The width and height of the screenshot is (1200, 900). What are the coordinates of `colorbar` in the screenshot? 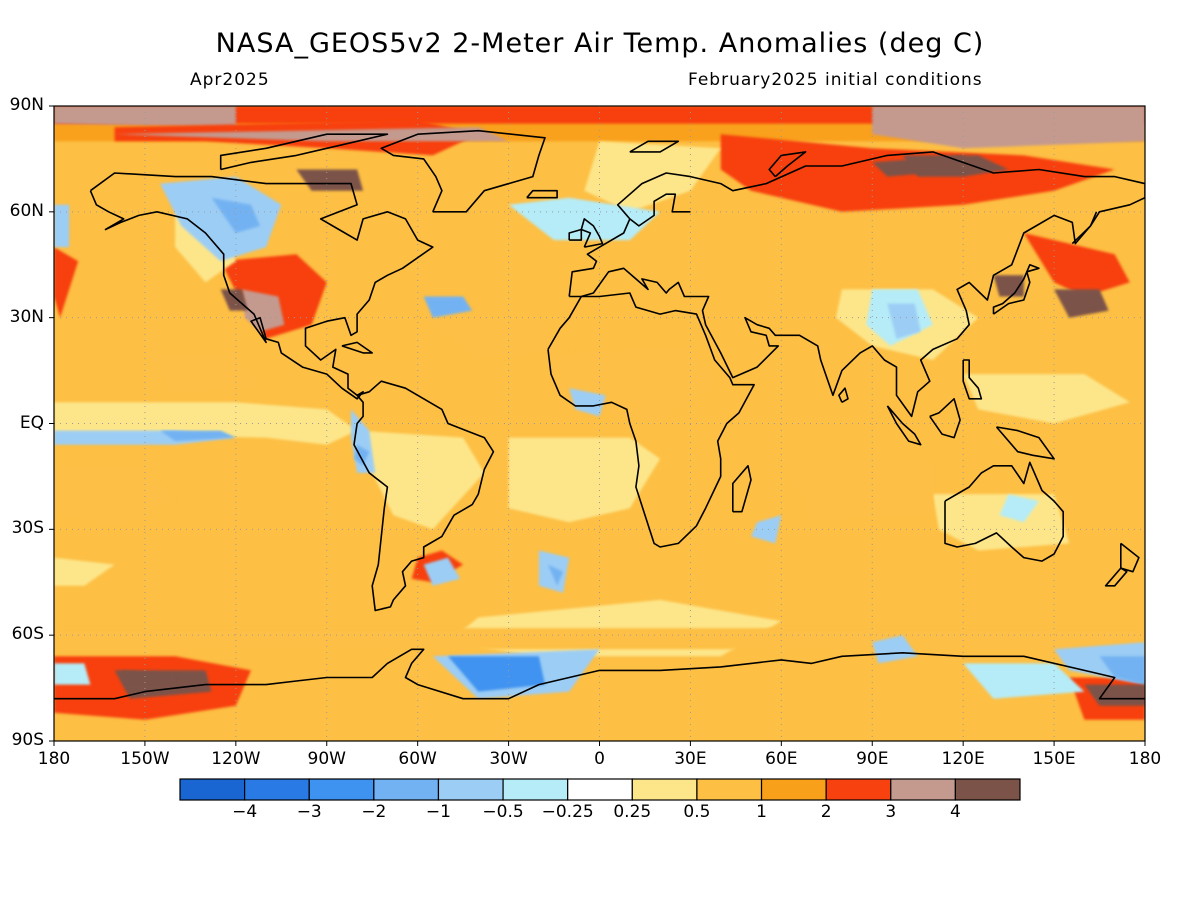 It's located at (600, 789).